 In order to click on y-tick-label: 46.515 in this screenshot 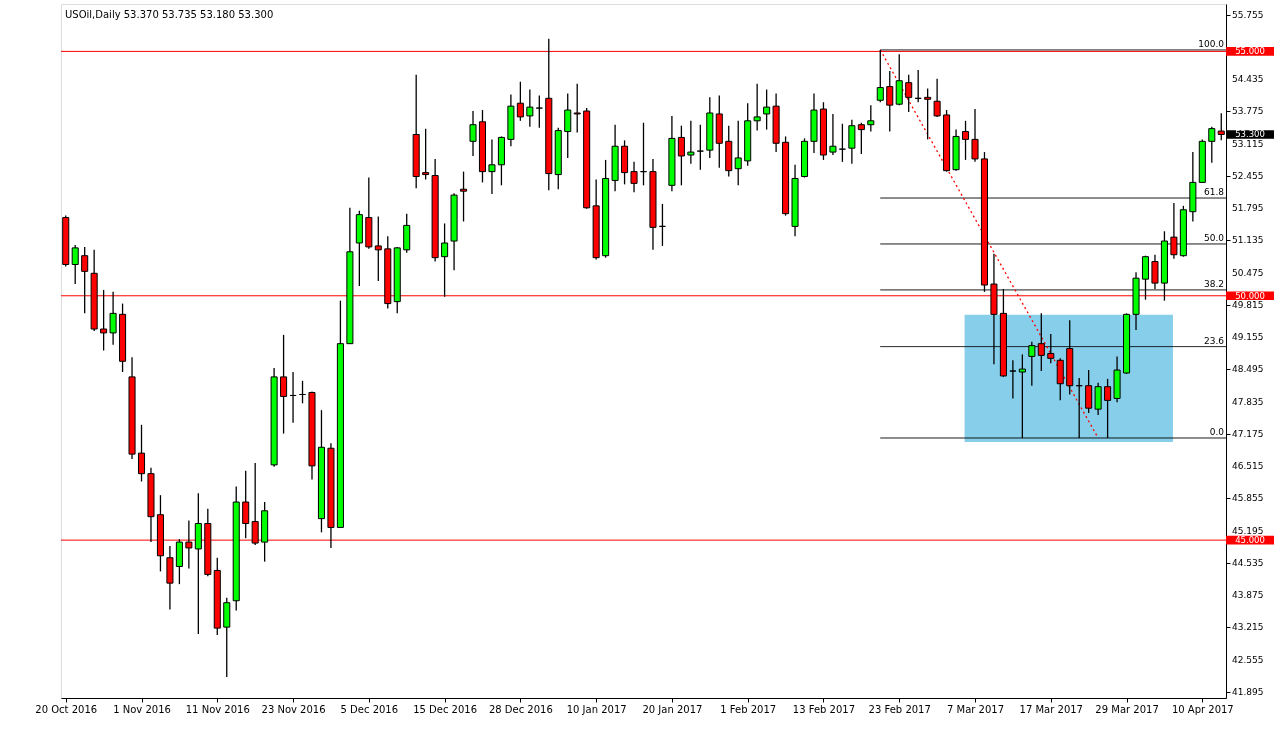, I will do `click(1248, 466)`.